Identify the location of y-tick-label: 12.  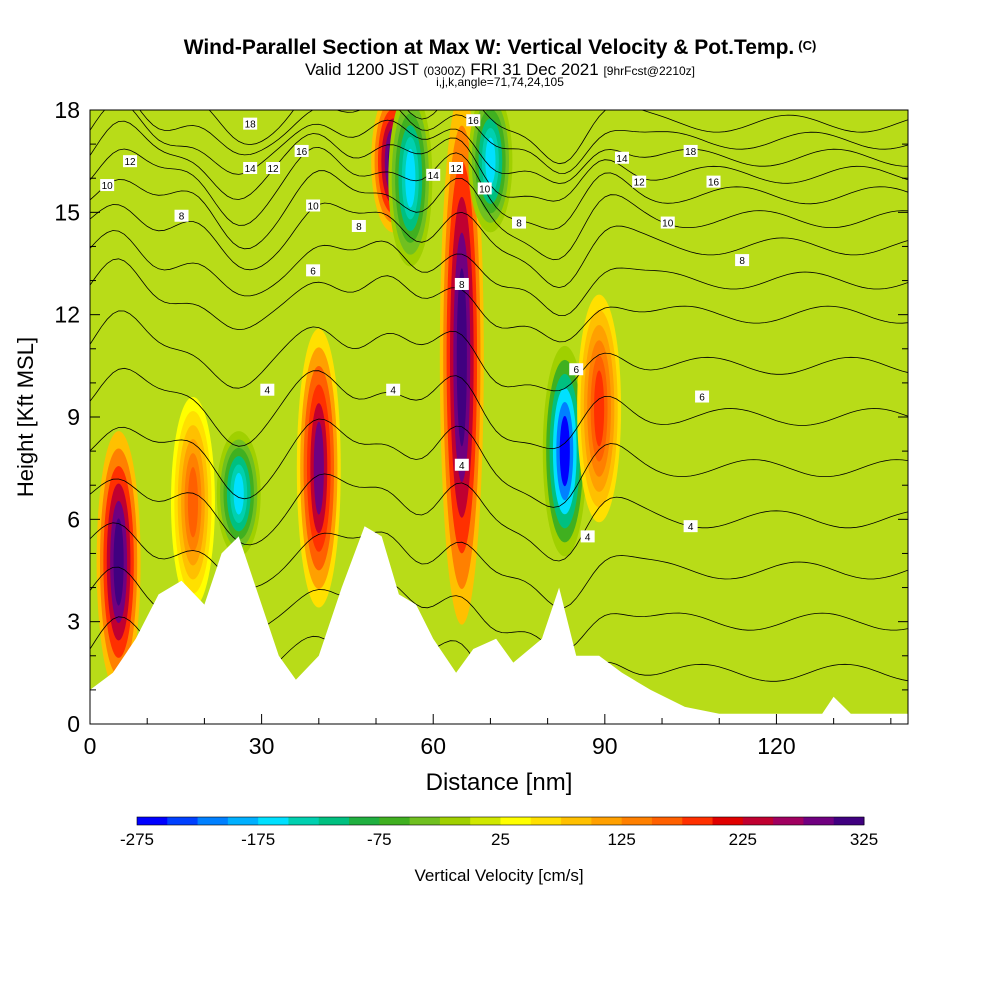
(67, 315).